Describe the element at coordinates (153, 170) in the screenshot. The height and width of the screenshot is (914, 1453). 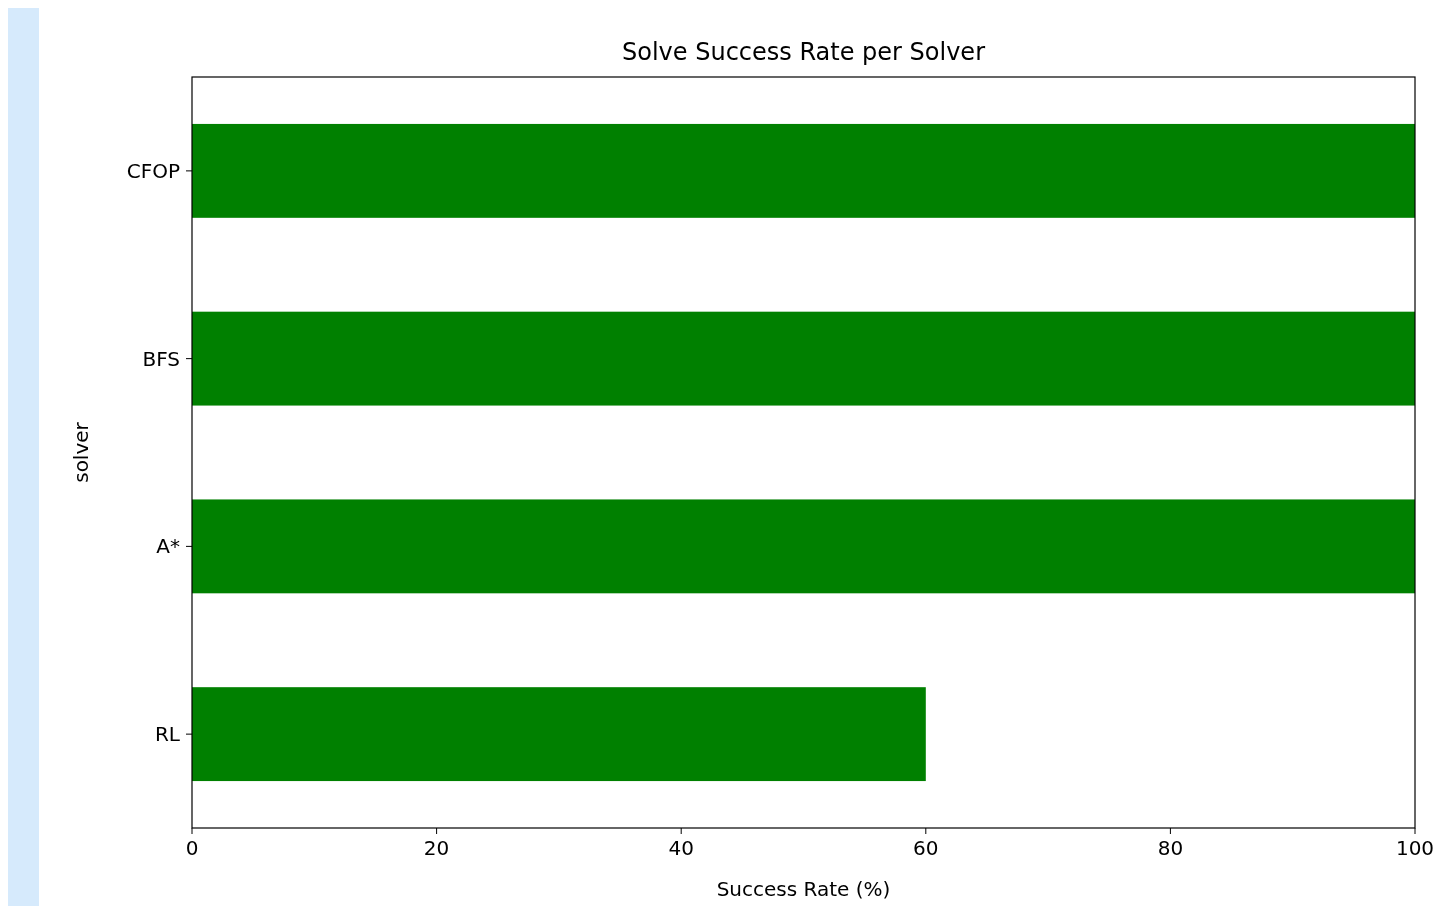
I see `y-tick-label: CFOP` at that location.